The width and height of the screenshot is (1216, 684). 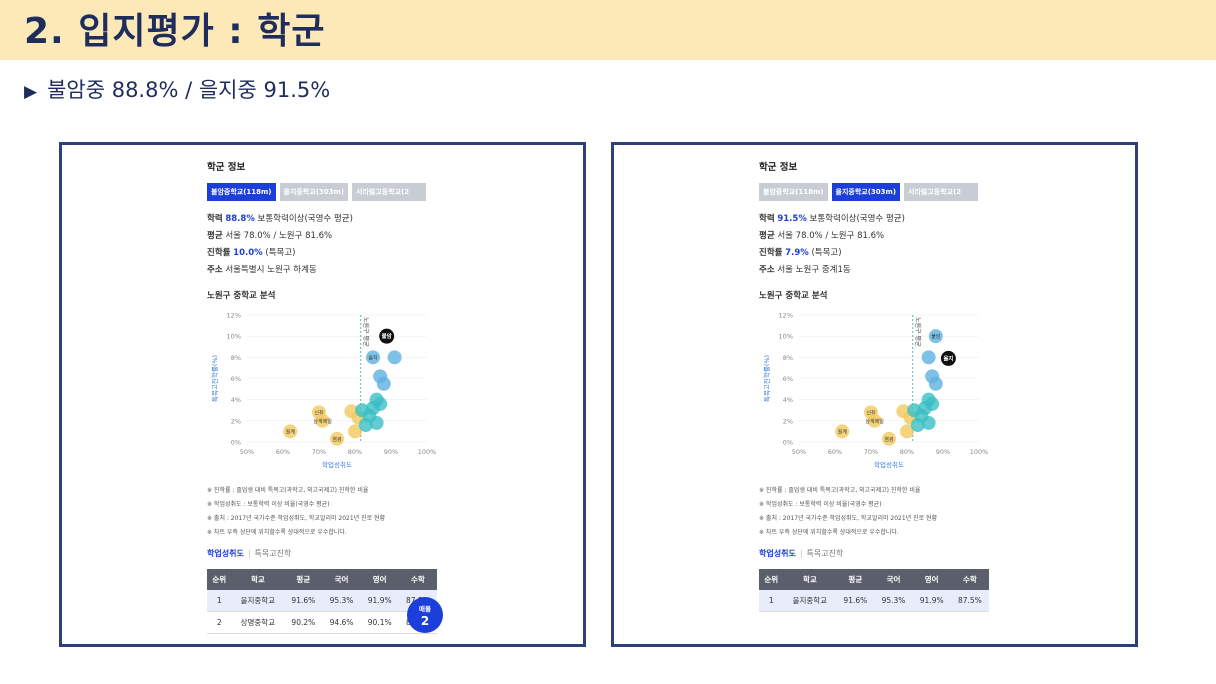 What do you see at coordinates (425, 621) in the screenshot?
I see `badge-count: 2` at bounding box center [425, 621].